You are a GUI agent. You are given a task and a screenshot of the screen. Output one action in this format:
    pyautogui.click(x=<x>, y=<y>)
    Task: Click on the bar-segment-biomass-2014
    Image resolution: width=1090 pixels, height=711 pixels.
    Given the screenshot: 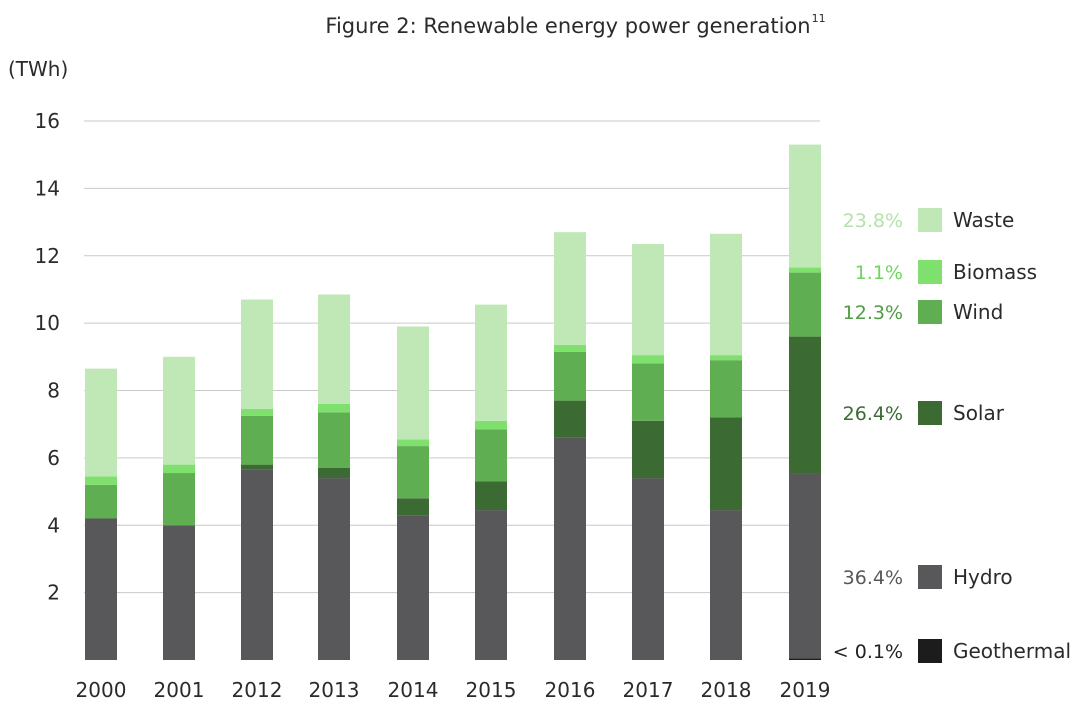 What is the action you would take?
    pyautogui.click(x=413, y=443)
    